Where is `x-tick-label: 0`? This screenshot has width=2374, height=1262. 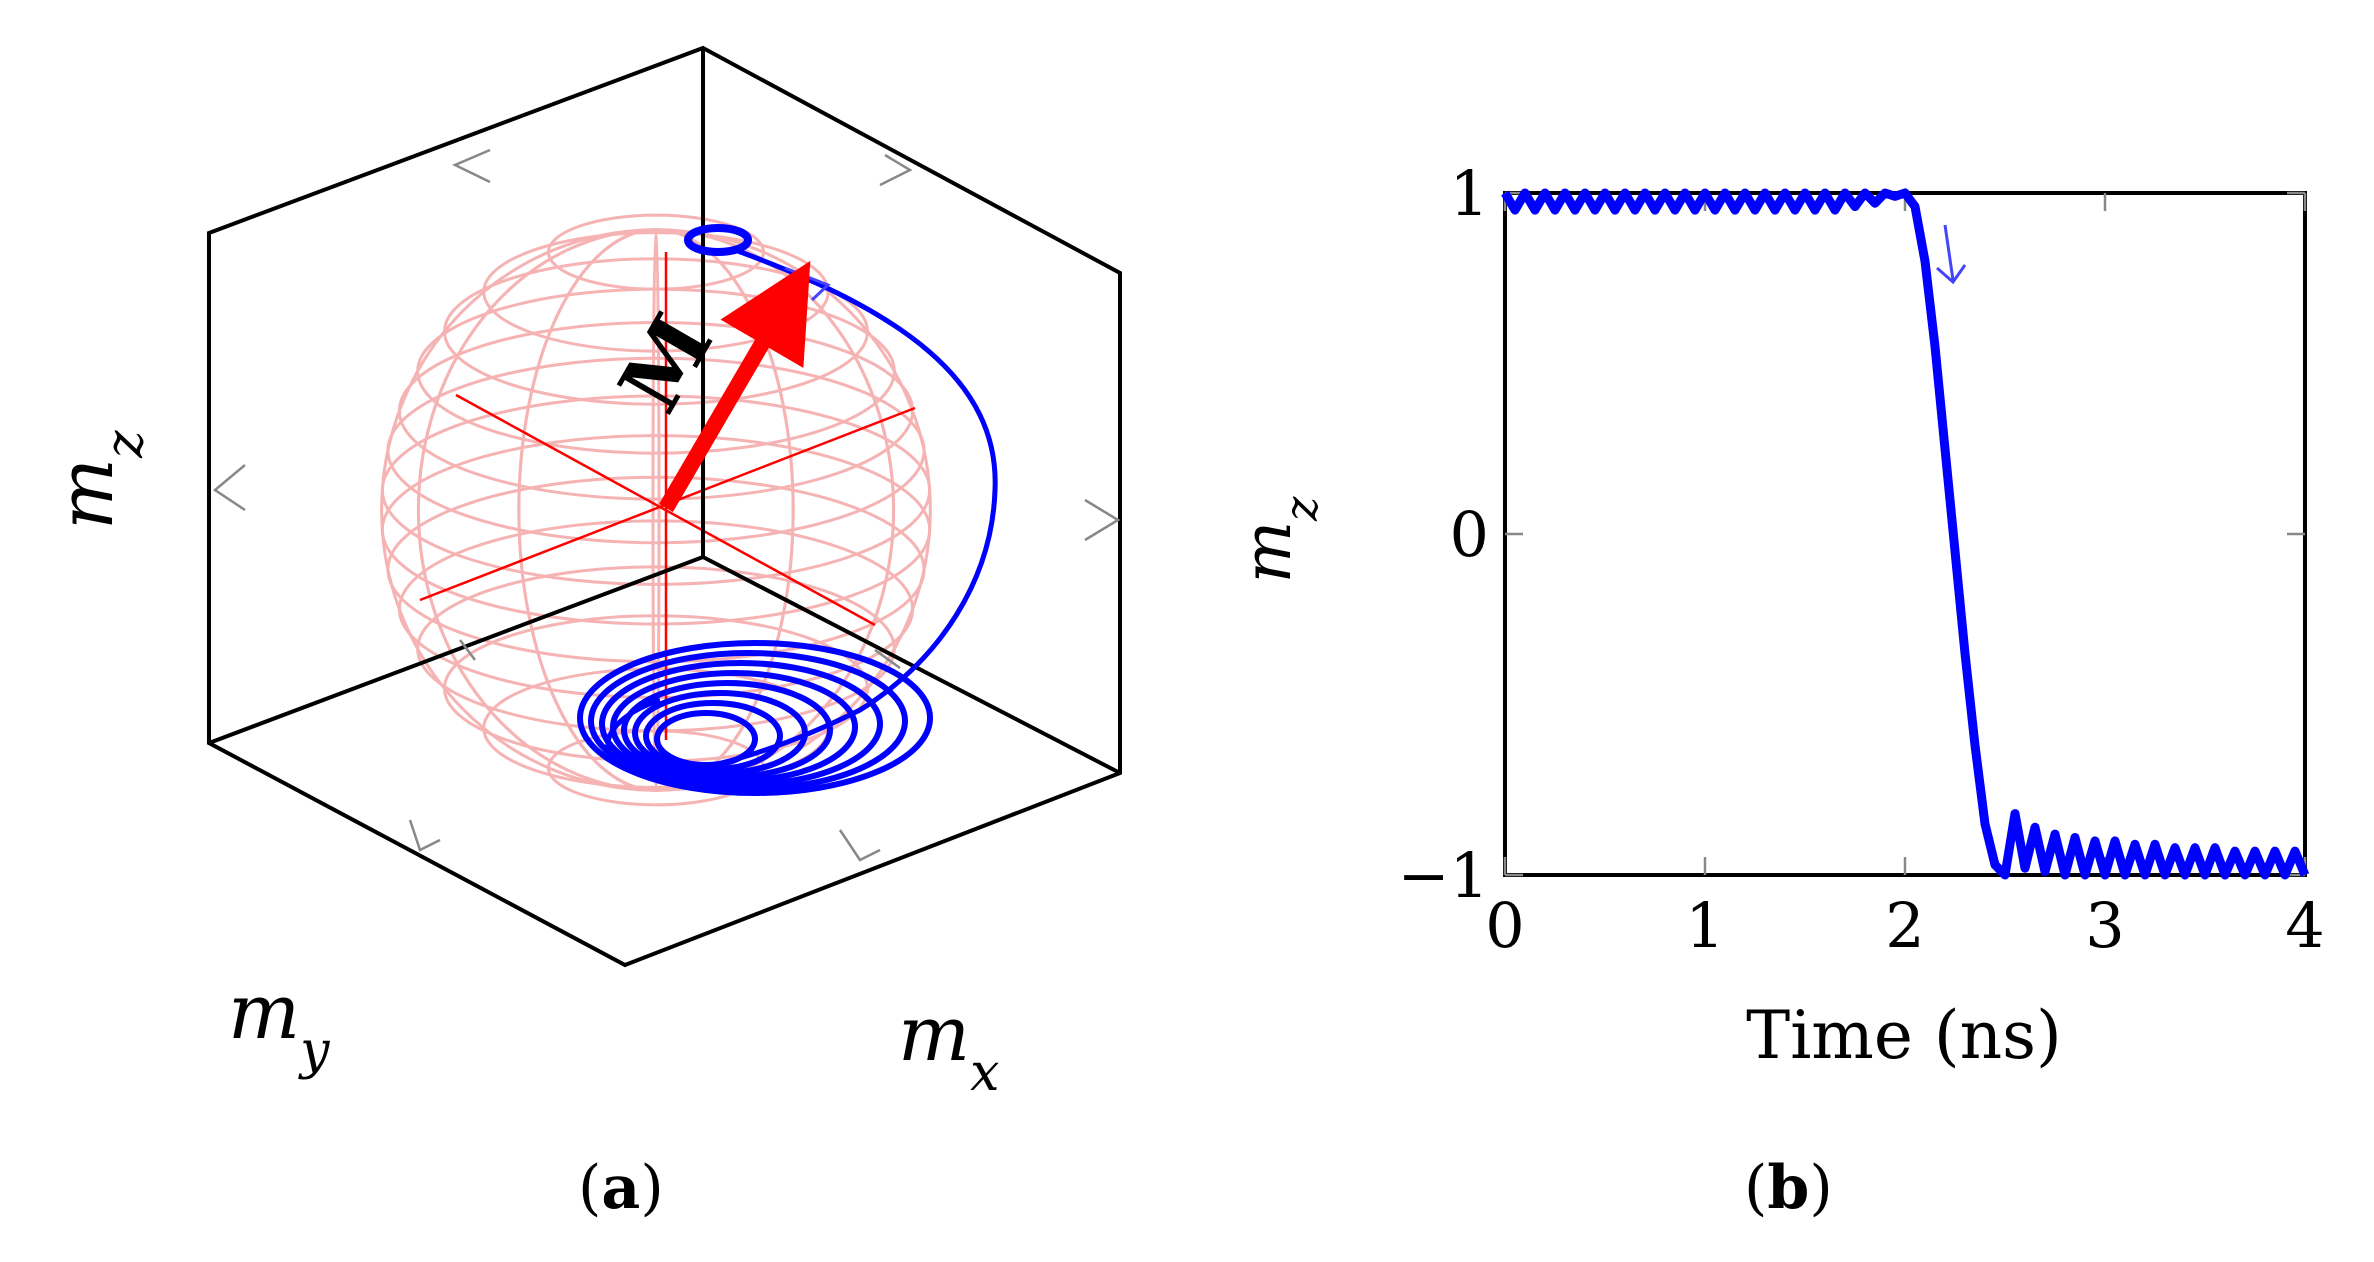 x-tick-label: 0 is located at coordinates (1504, 925).